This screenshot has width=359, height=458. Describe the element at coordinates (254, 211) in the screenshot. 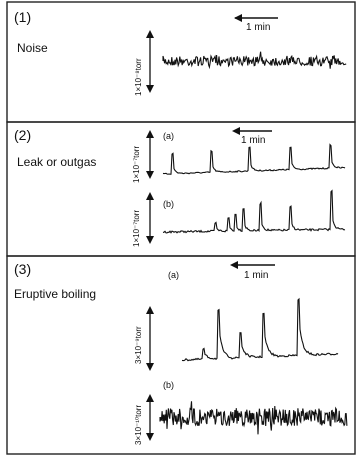

I see `trace-leak-b` at that location.